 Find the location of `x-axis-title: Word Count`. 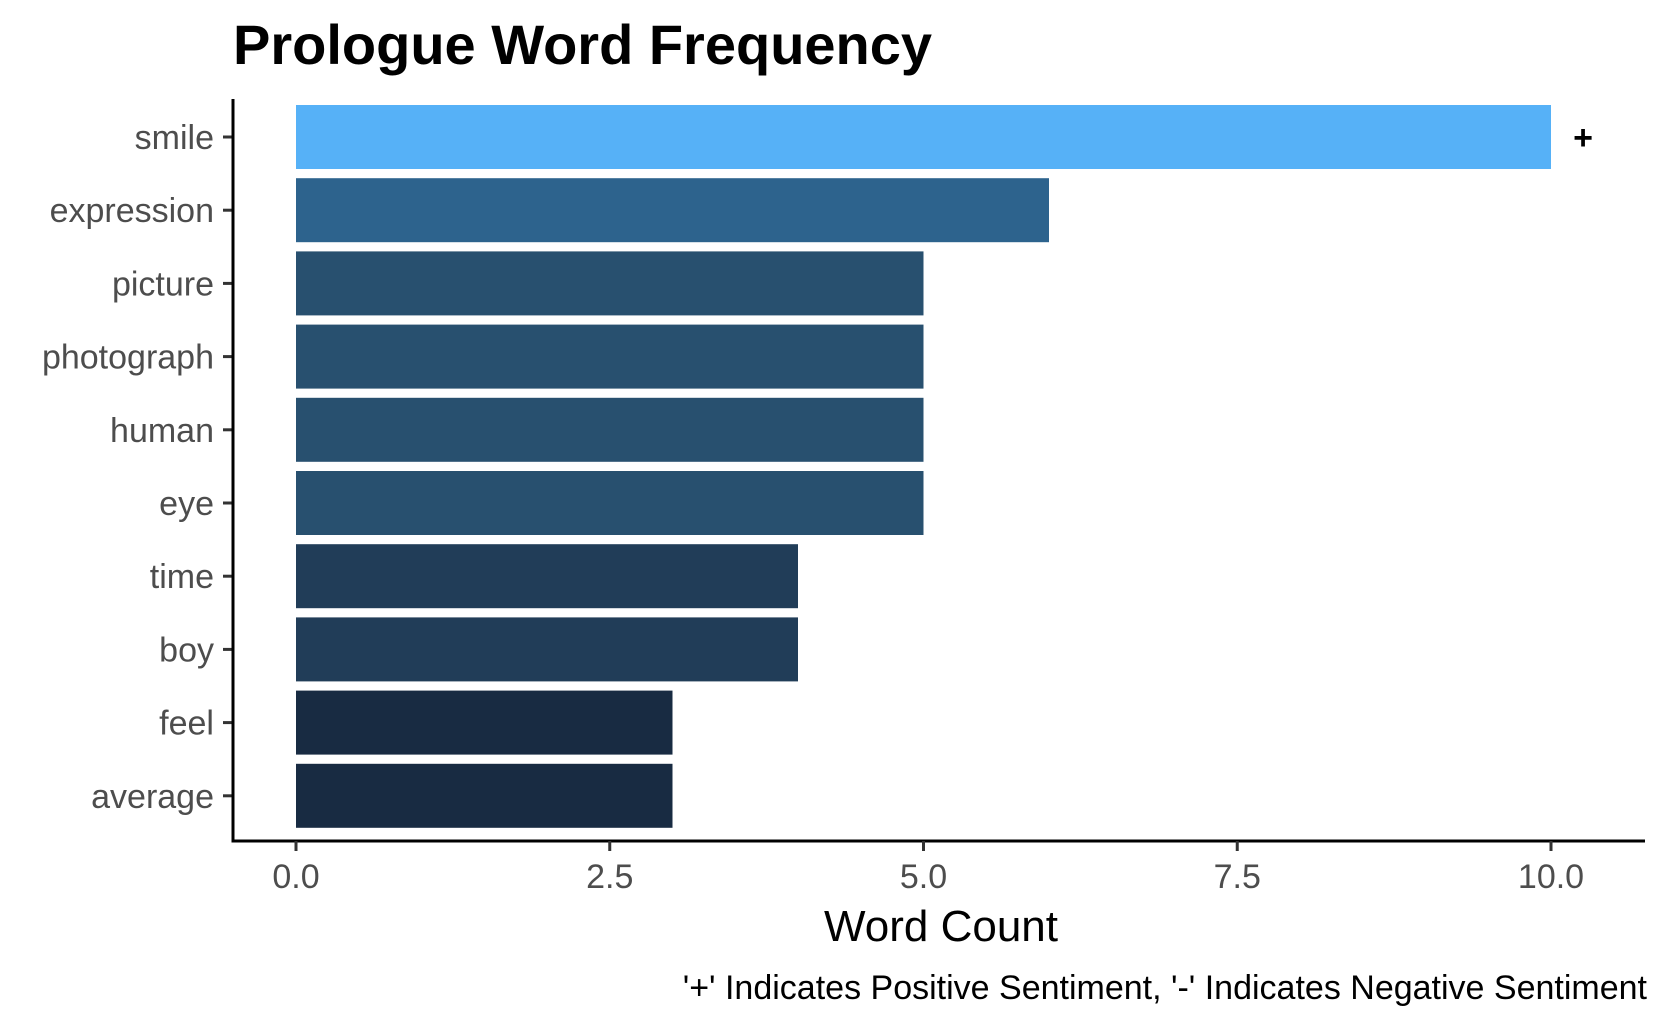

x-axis-title: Word Count is located at coordinates (941, 926).